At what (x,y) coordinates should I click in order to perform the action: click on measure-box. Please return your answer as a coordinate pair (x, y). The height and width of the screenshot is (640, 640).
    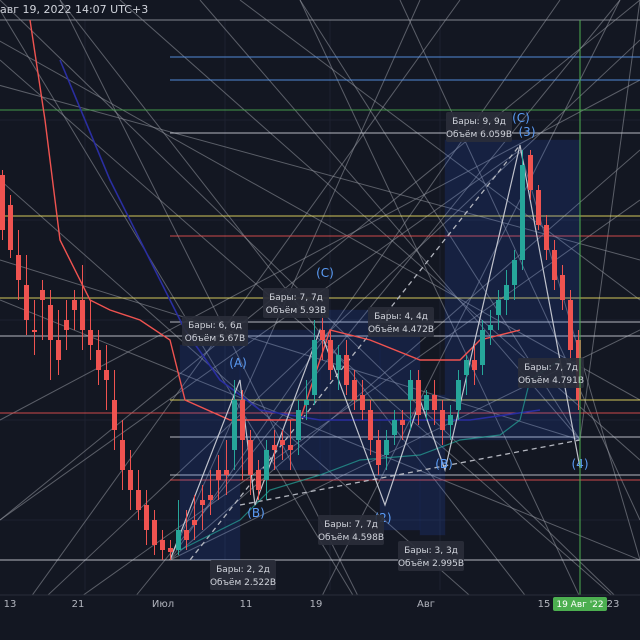
    Looking at the image, I should click on (210, 452).